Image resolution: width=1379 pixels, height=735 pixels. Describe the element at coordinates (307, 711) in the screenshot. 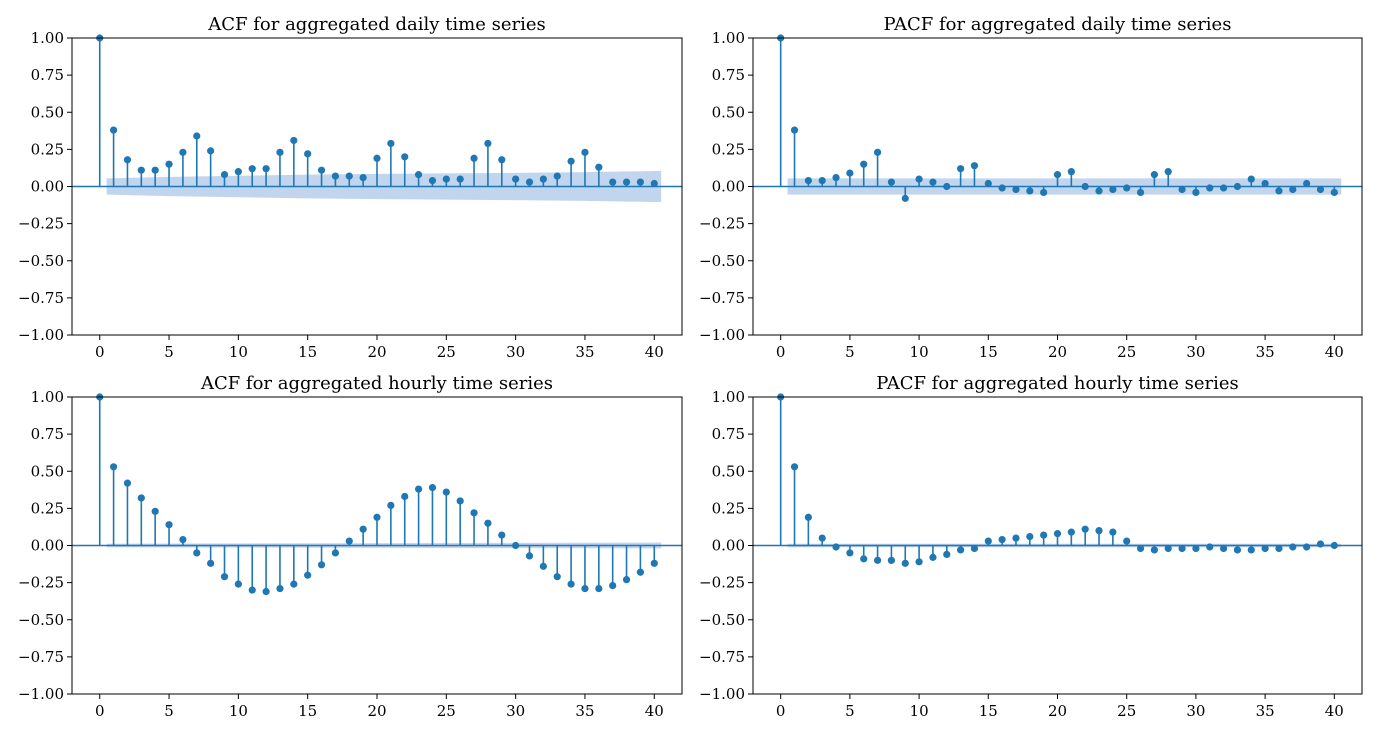

I see `x-tick-label: 15` at that location.